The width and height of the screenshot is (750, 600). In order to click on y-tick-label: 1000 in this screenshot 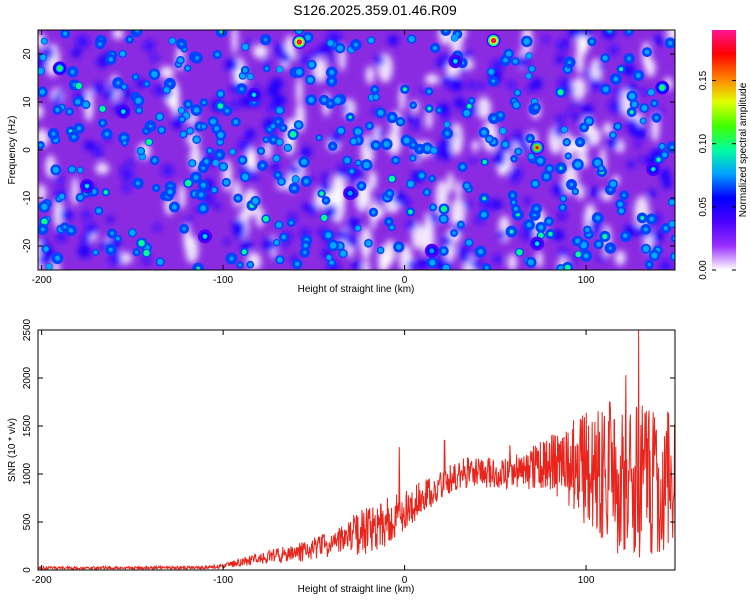, I will do `click(27, 473)`.